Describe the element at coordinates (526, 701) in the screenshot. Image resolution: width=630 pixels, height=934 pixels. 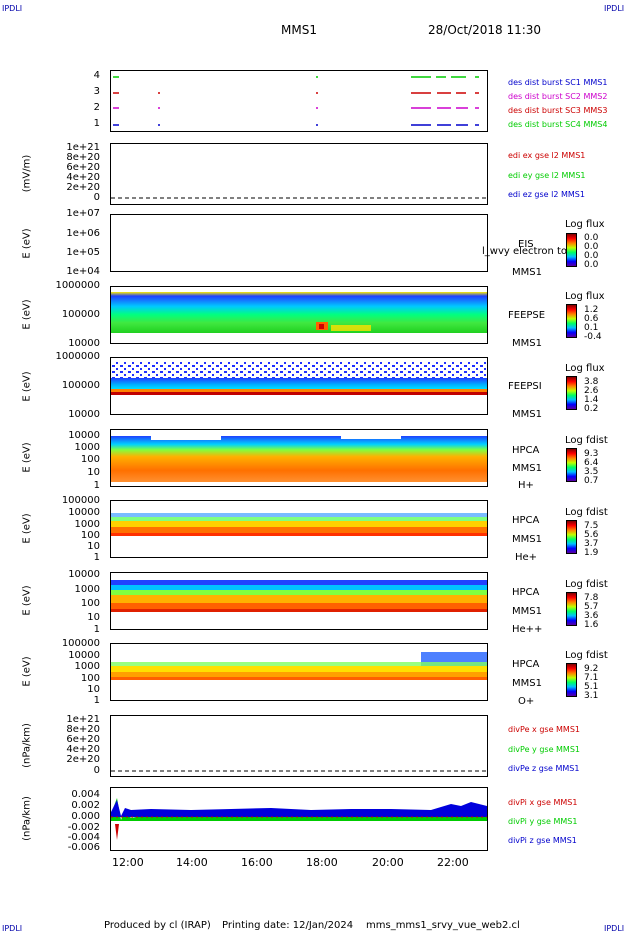
I see `species-label: O+` at that location.